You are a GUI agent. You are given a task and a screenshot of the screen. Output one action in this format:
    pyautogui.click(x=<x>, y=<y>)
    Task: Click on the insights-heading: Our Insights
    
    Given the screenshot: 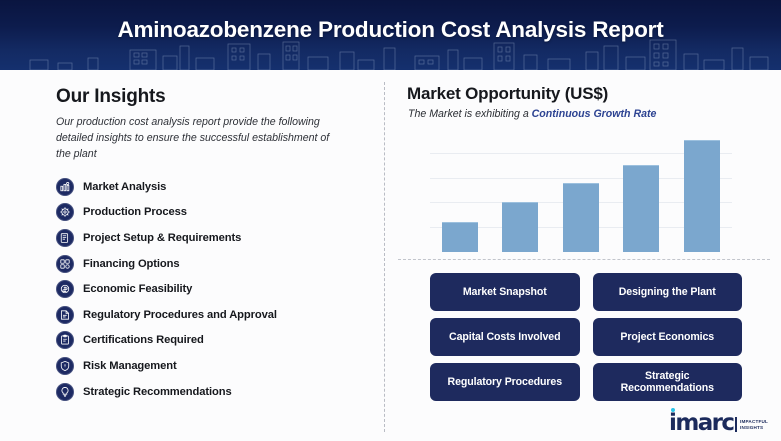 What is the action you would take?
    pyautogui.click(x=111, y=96)
    